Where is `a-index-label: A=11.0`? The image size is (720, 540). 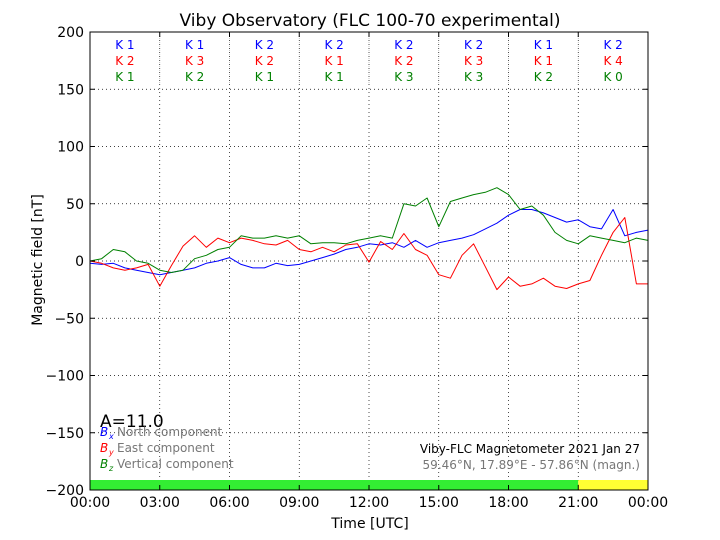
a-index-label: A=11.0 is located at coordinates (132, 422).